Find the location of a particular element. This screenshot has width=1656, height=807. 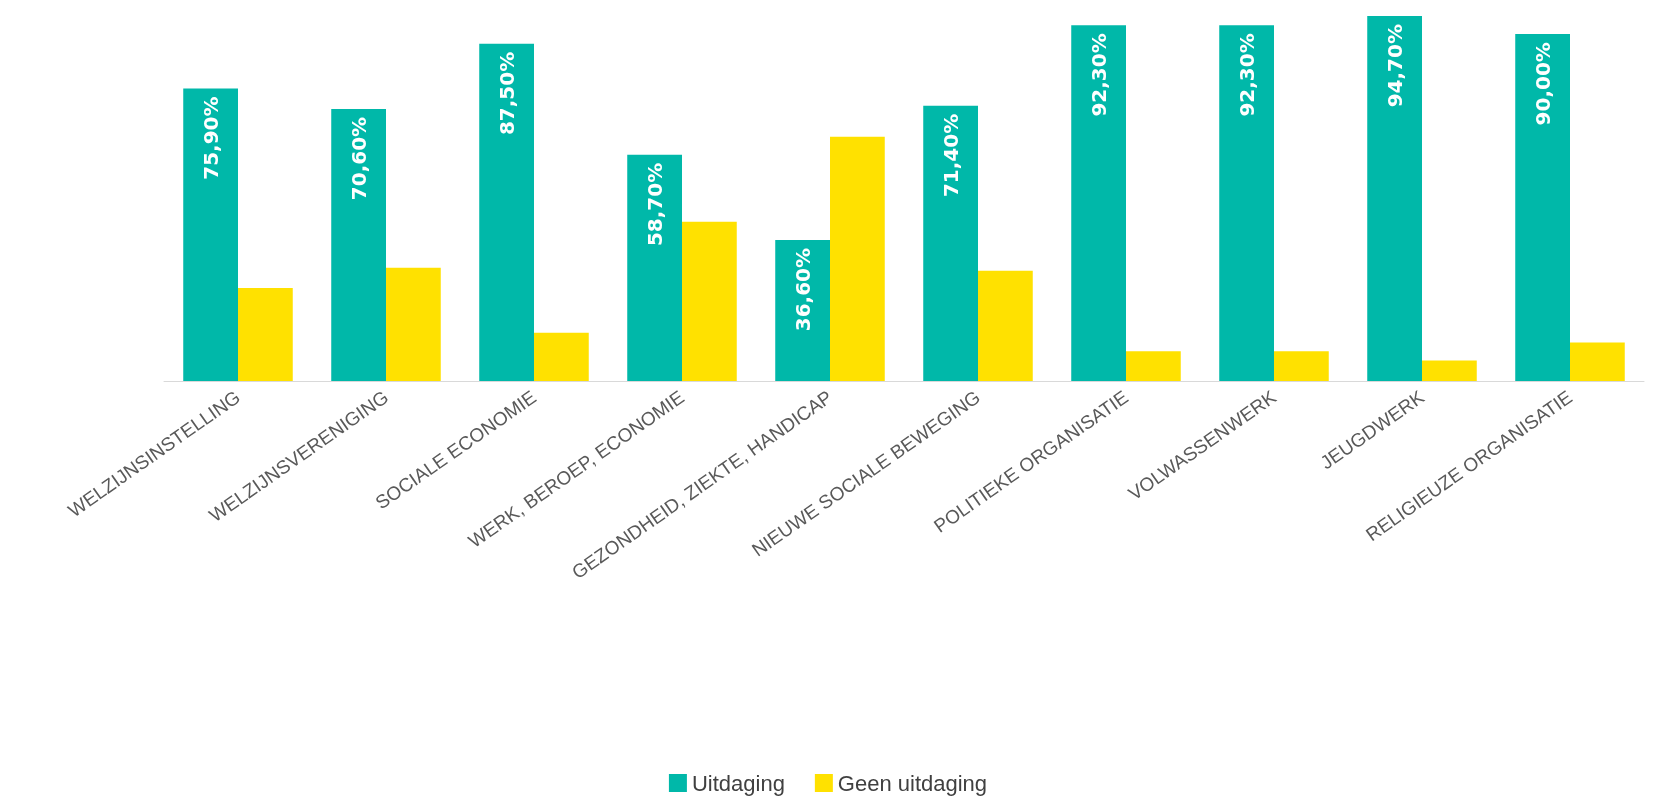

data-label: 70,60% is located at coordinates (358, 158).